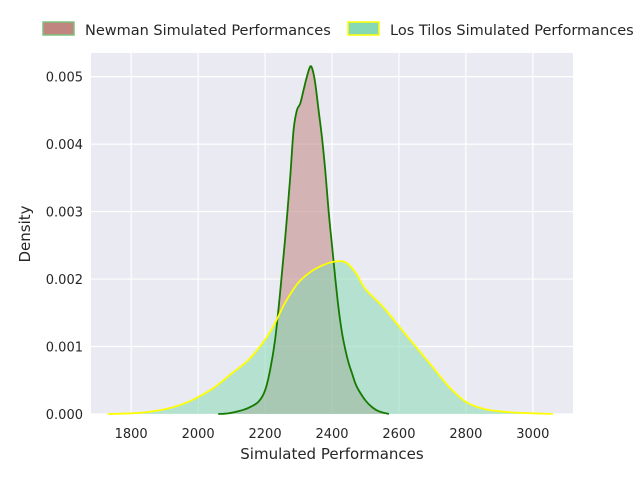 This screenshot has width=640, height=484. Describe the element at coordinates (363, 28) in the screenshot. I see `legend-swatch-lostilos` at that location.